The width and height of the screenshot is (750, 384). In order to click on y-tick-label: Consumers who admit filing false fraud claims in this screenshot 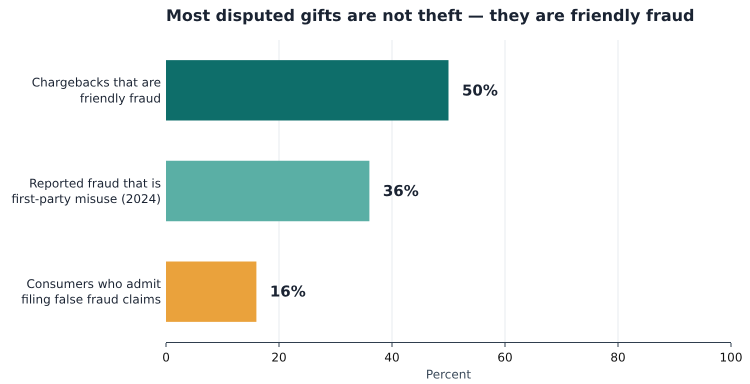, I will do `click(91, 292)`.